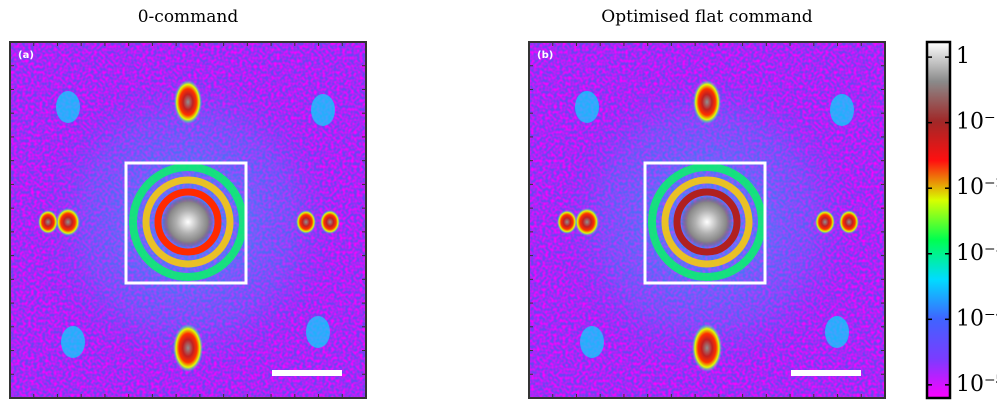 The height and width of the screenshot is (400, 997). What do you see at coordinates (188, 17) in the screenshot?
I see `panel-title: 0-command` at bounding box center [188, 17].